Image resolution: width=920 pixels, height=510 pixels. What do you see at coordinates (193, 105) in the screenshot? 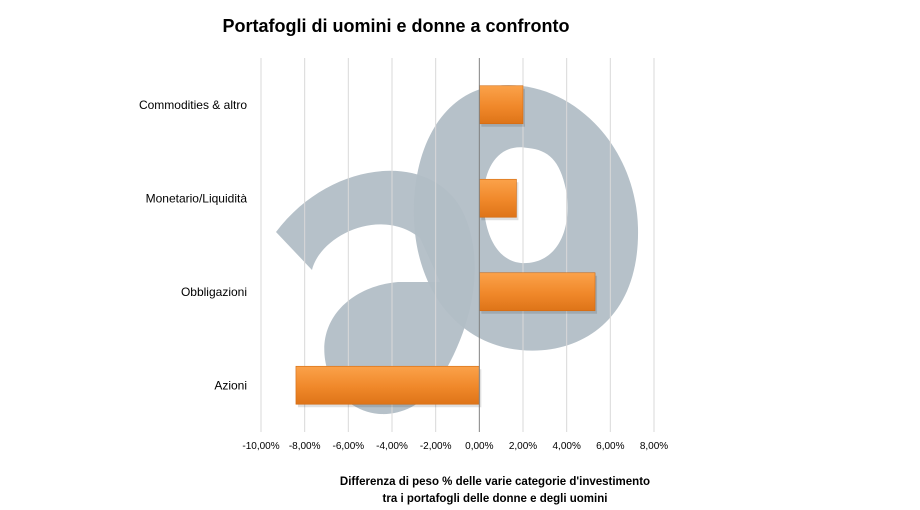
I see `category-label: Commodities & altro` at bounding box center [193, 105].